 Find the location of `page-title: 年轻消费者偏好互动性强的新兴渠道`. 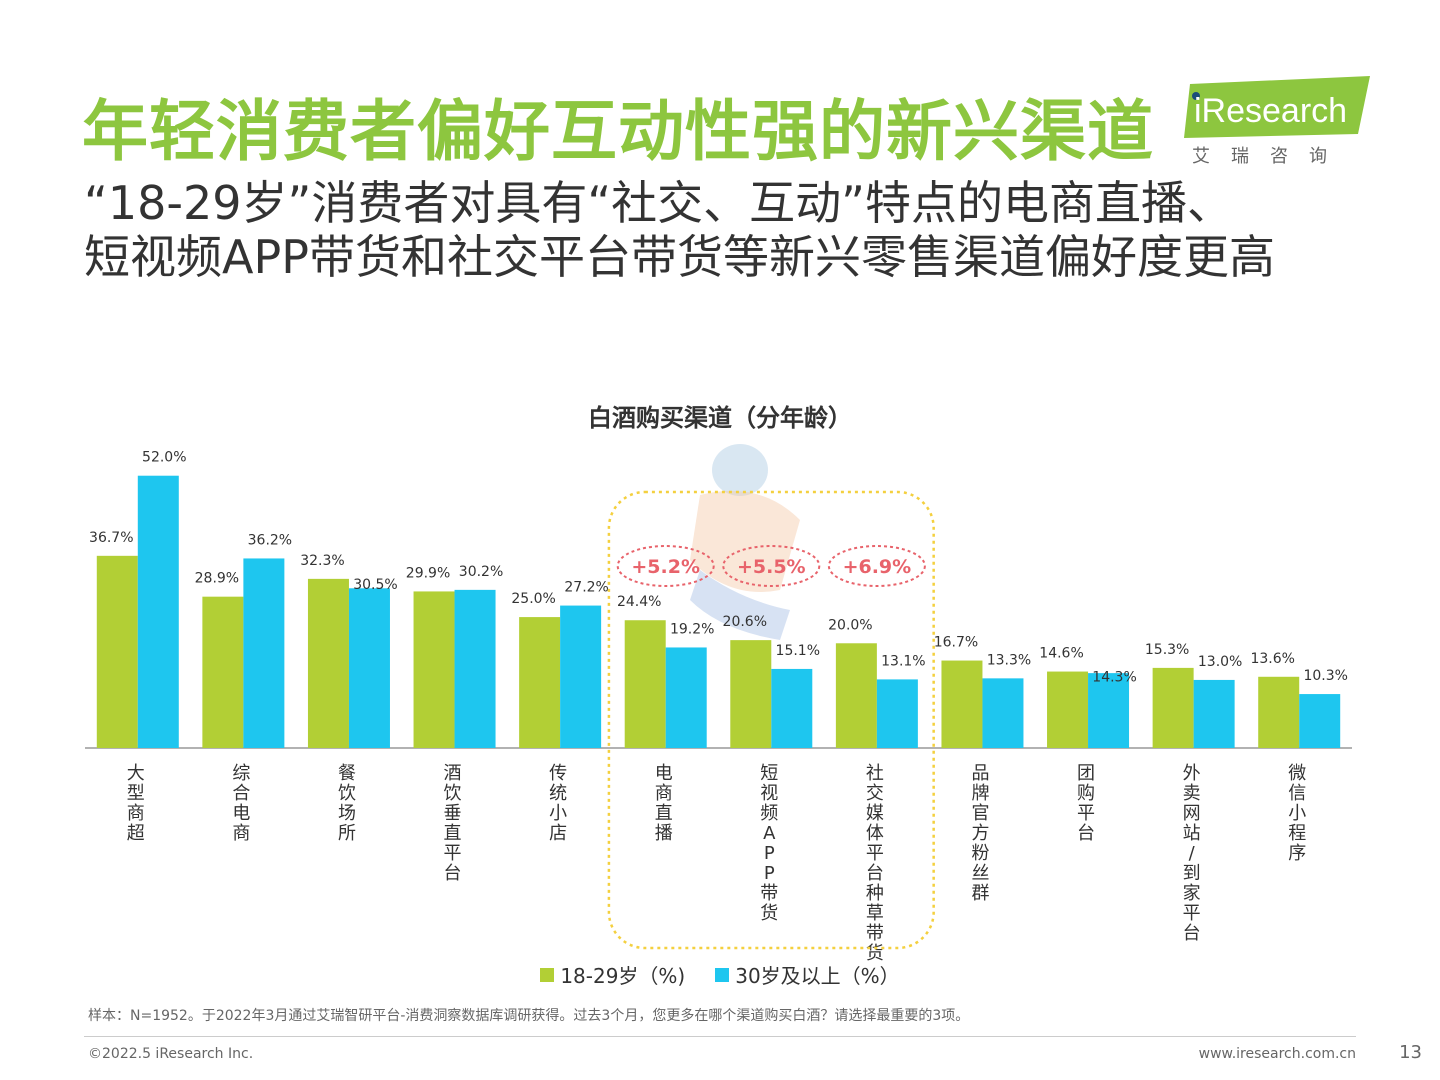

page-title: 年轻消费者偏好互动性强的新兴渠道 is located at coordinates (618, 131).